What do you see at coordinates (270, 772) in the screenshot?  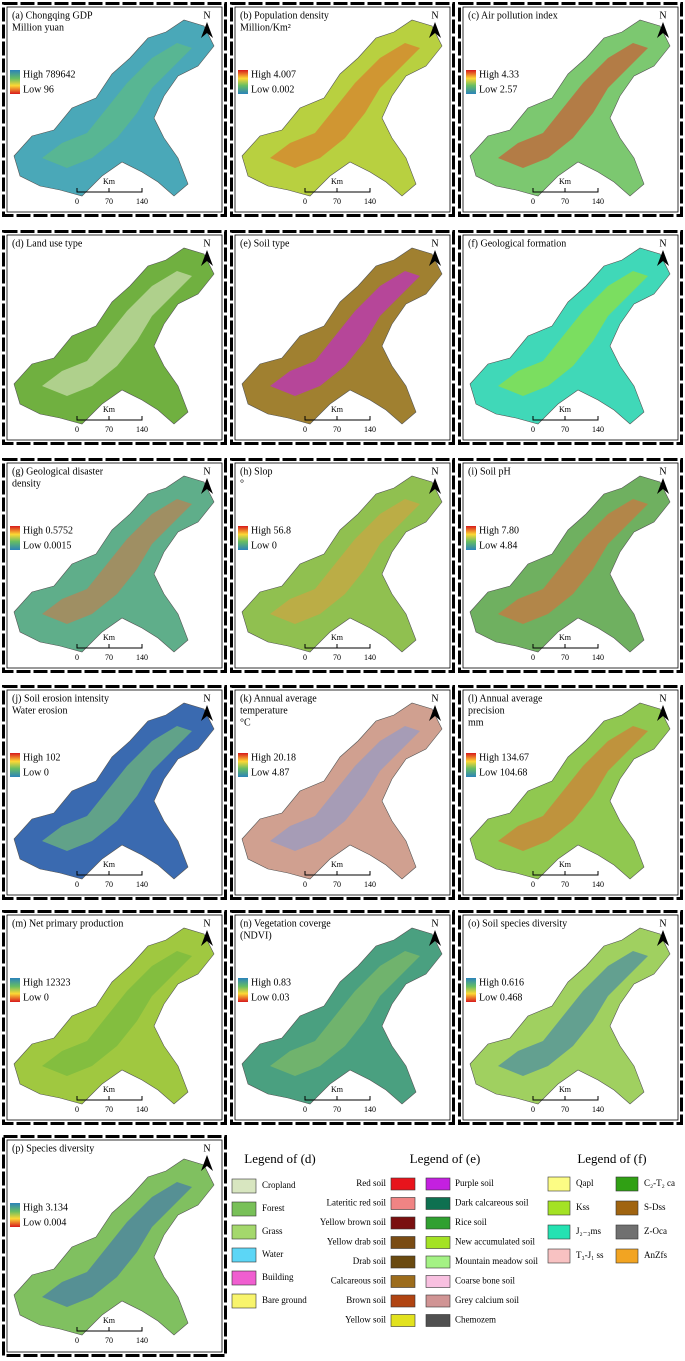 I see `legend-low: Low 4.87` at bounding box center [270, 772].